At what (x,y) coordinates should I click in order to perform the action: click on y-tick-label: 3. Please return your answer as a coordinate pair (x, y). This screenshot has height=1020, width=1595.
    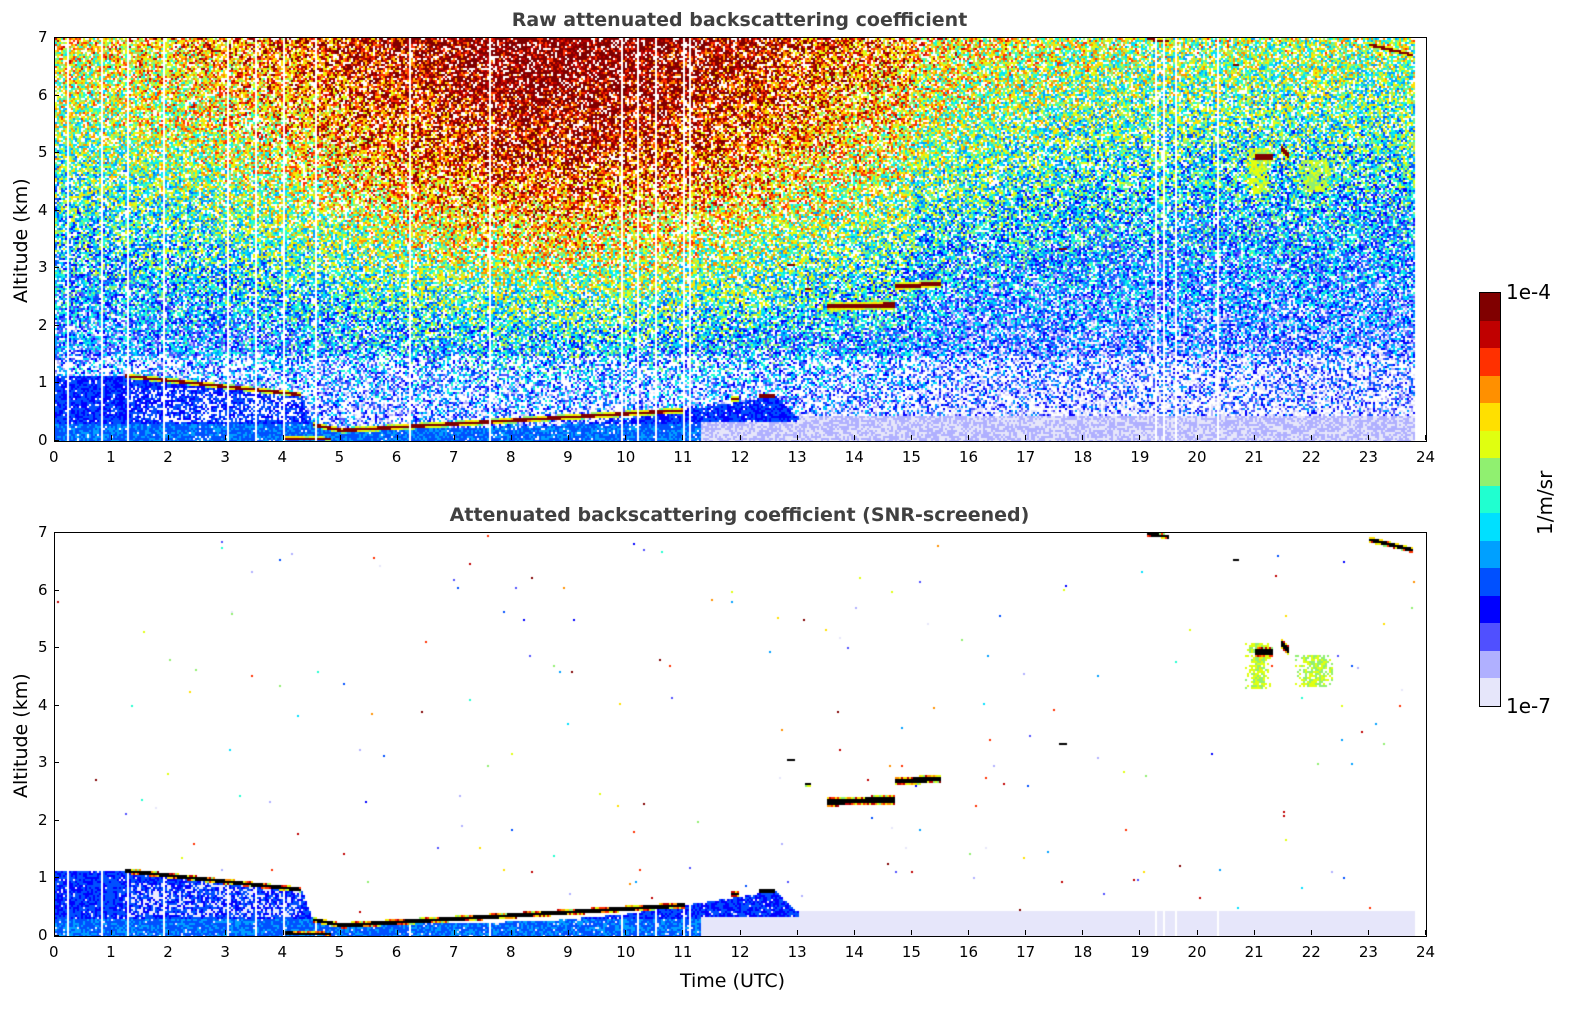
    Looking at the image, I should click on (43, 762).